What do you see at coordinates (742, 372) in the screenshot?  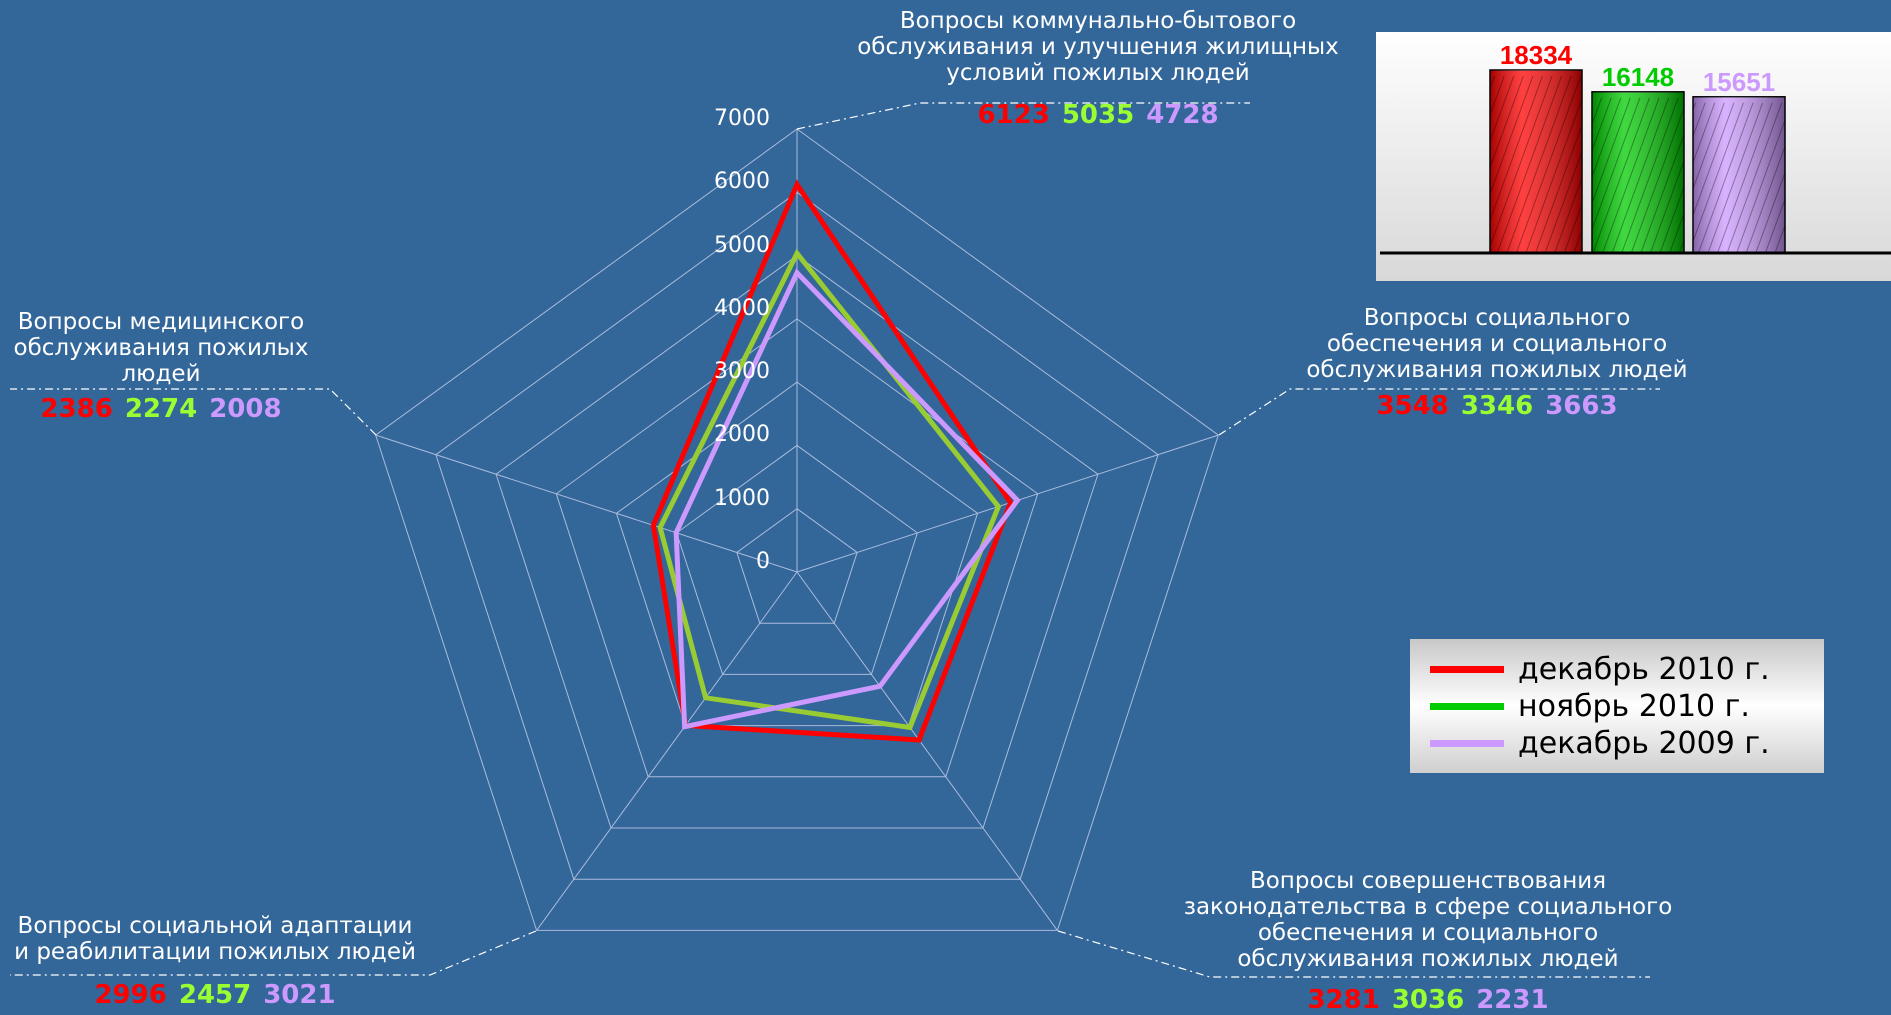 I see `radial-tick-label: 3000` at bounding box center [742, 372].